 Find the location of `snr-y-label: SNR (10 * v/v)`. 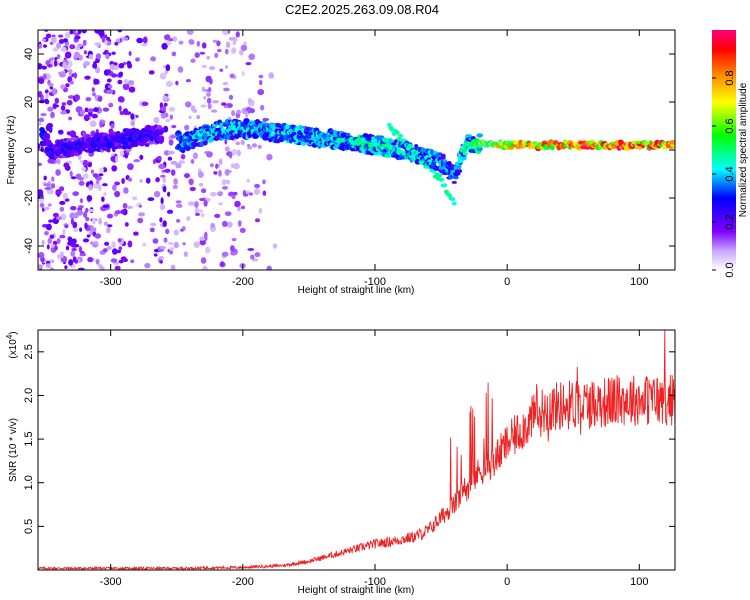

snr-y-label: SNR (10 * v/v) is located at coordinates (13, 450).